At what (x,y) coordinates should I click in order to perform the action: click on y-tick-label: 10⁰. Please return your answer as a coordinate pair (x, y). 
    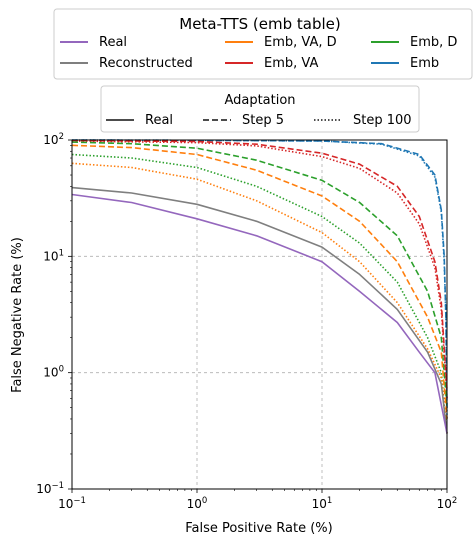
    Looking at the image, I should click on (53, 372).